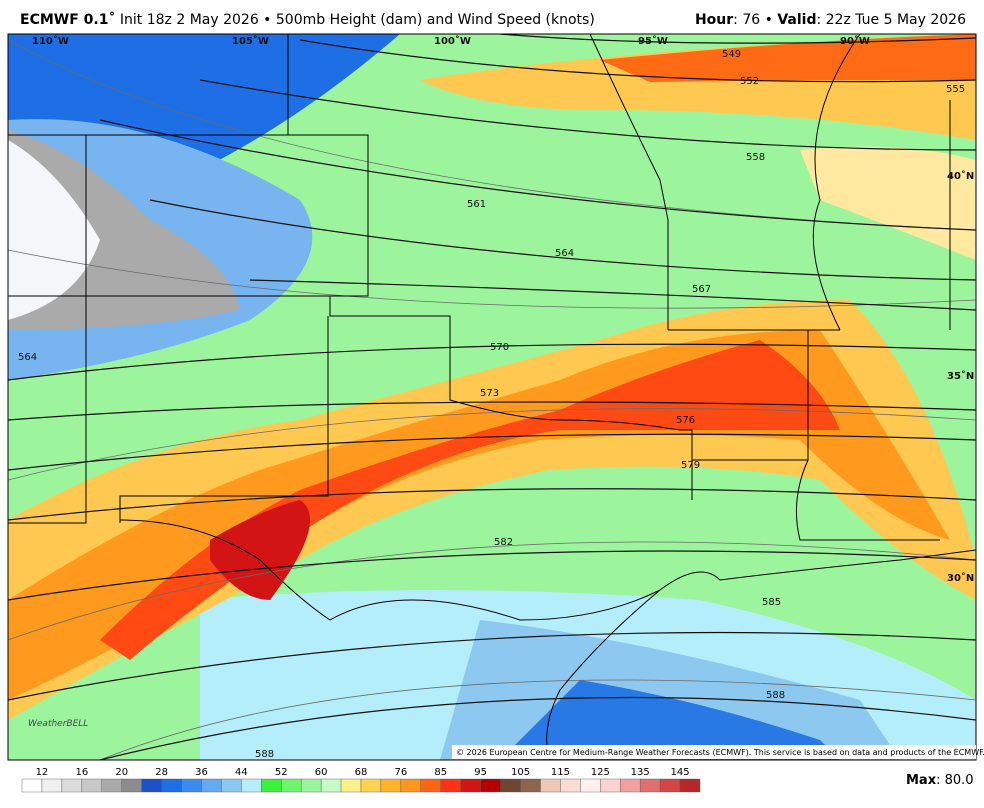 Image resolution: width=984 pixels, height=808 pixels. Describe the element at coordinates (489, 393) in the screenshot. I see `contour-label: 573` at that location.